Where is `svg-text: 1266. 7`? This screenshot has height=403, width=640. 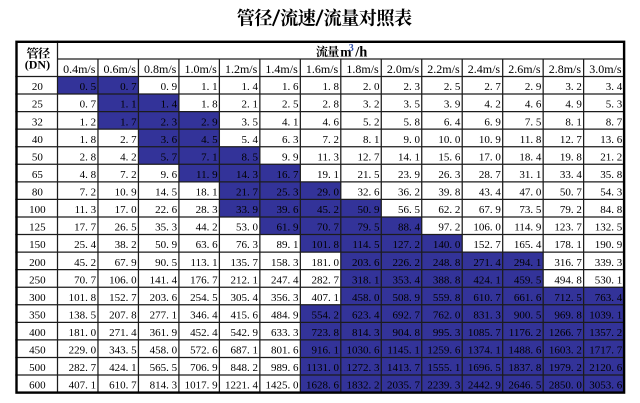 svg-text: 1266. 7 is located at coordinates (566, 333).